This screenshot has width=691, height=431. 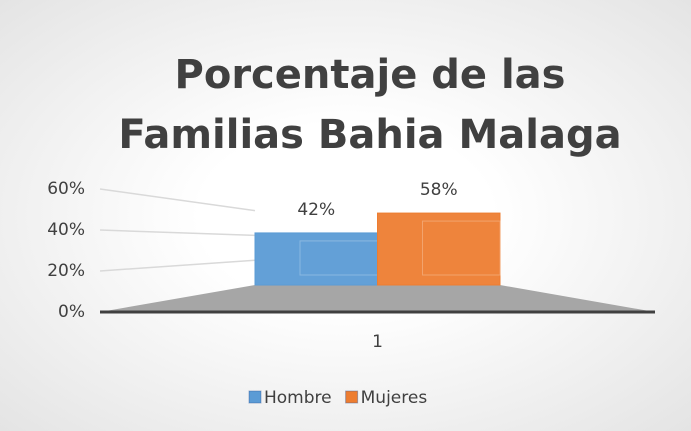 I want to click on legend-label: Hombre, so click(x=298, y=398).